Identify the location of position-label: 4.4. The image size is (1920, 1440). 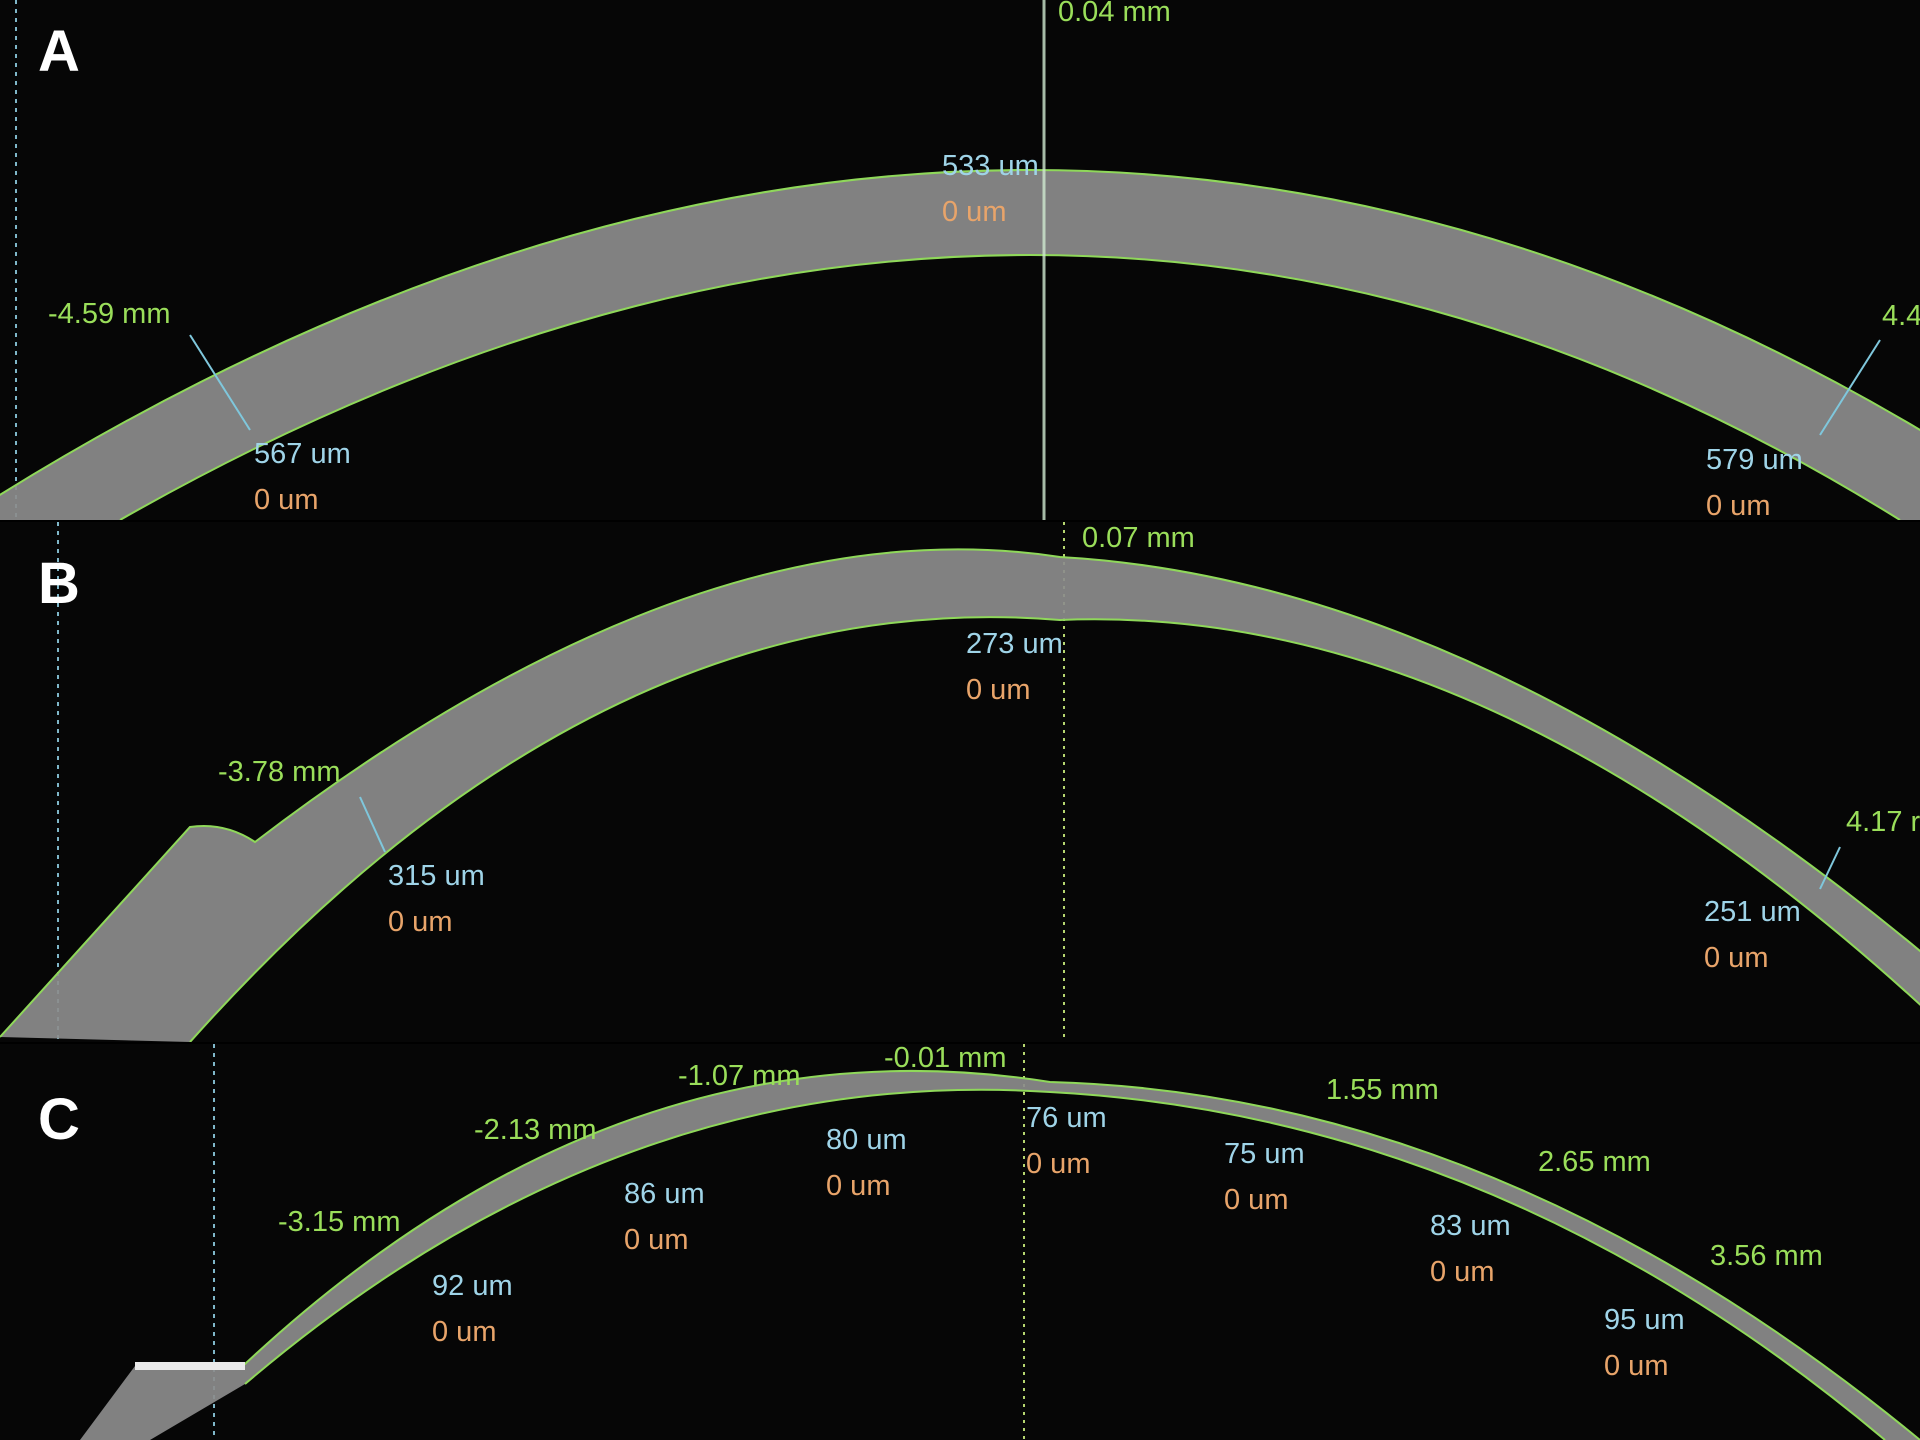
(1901, 316).